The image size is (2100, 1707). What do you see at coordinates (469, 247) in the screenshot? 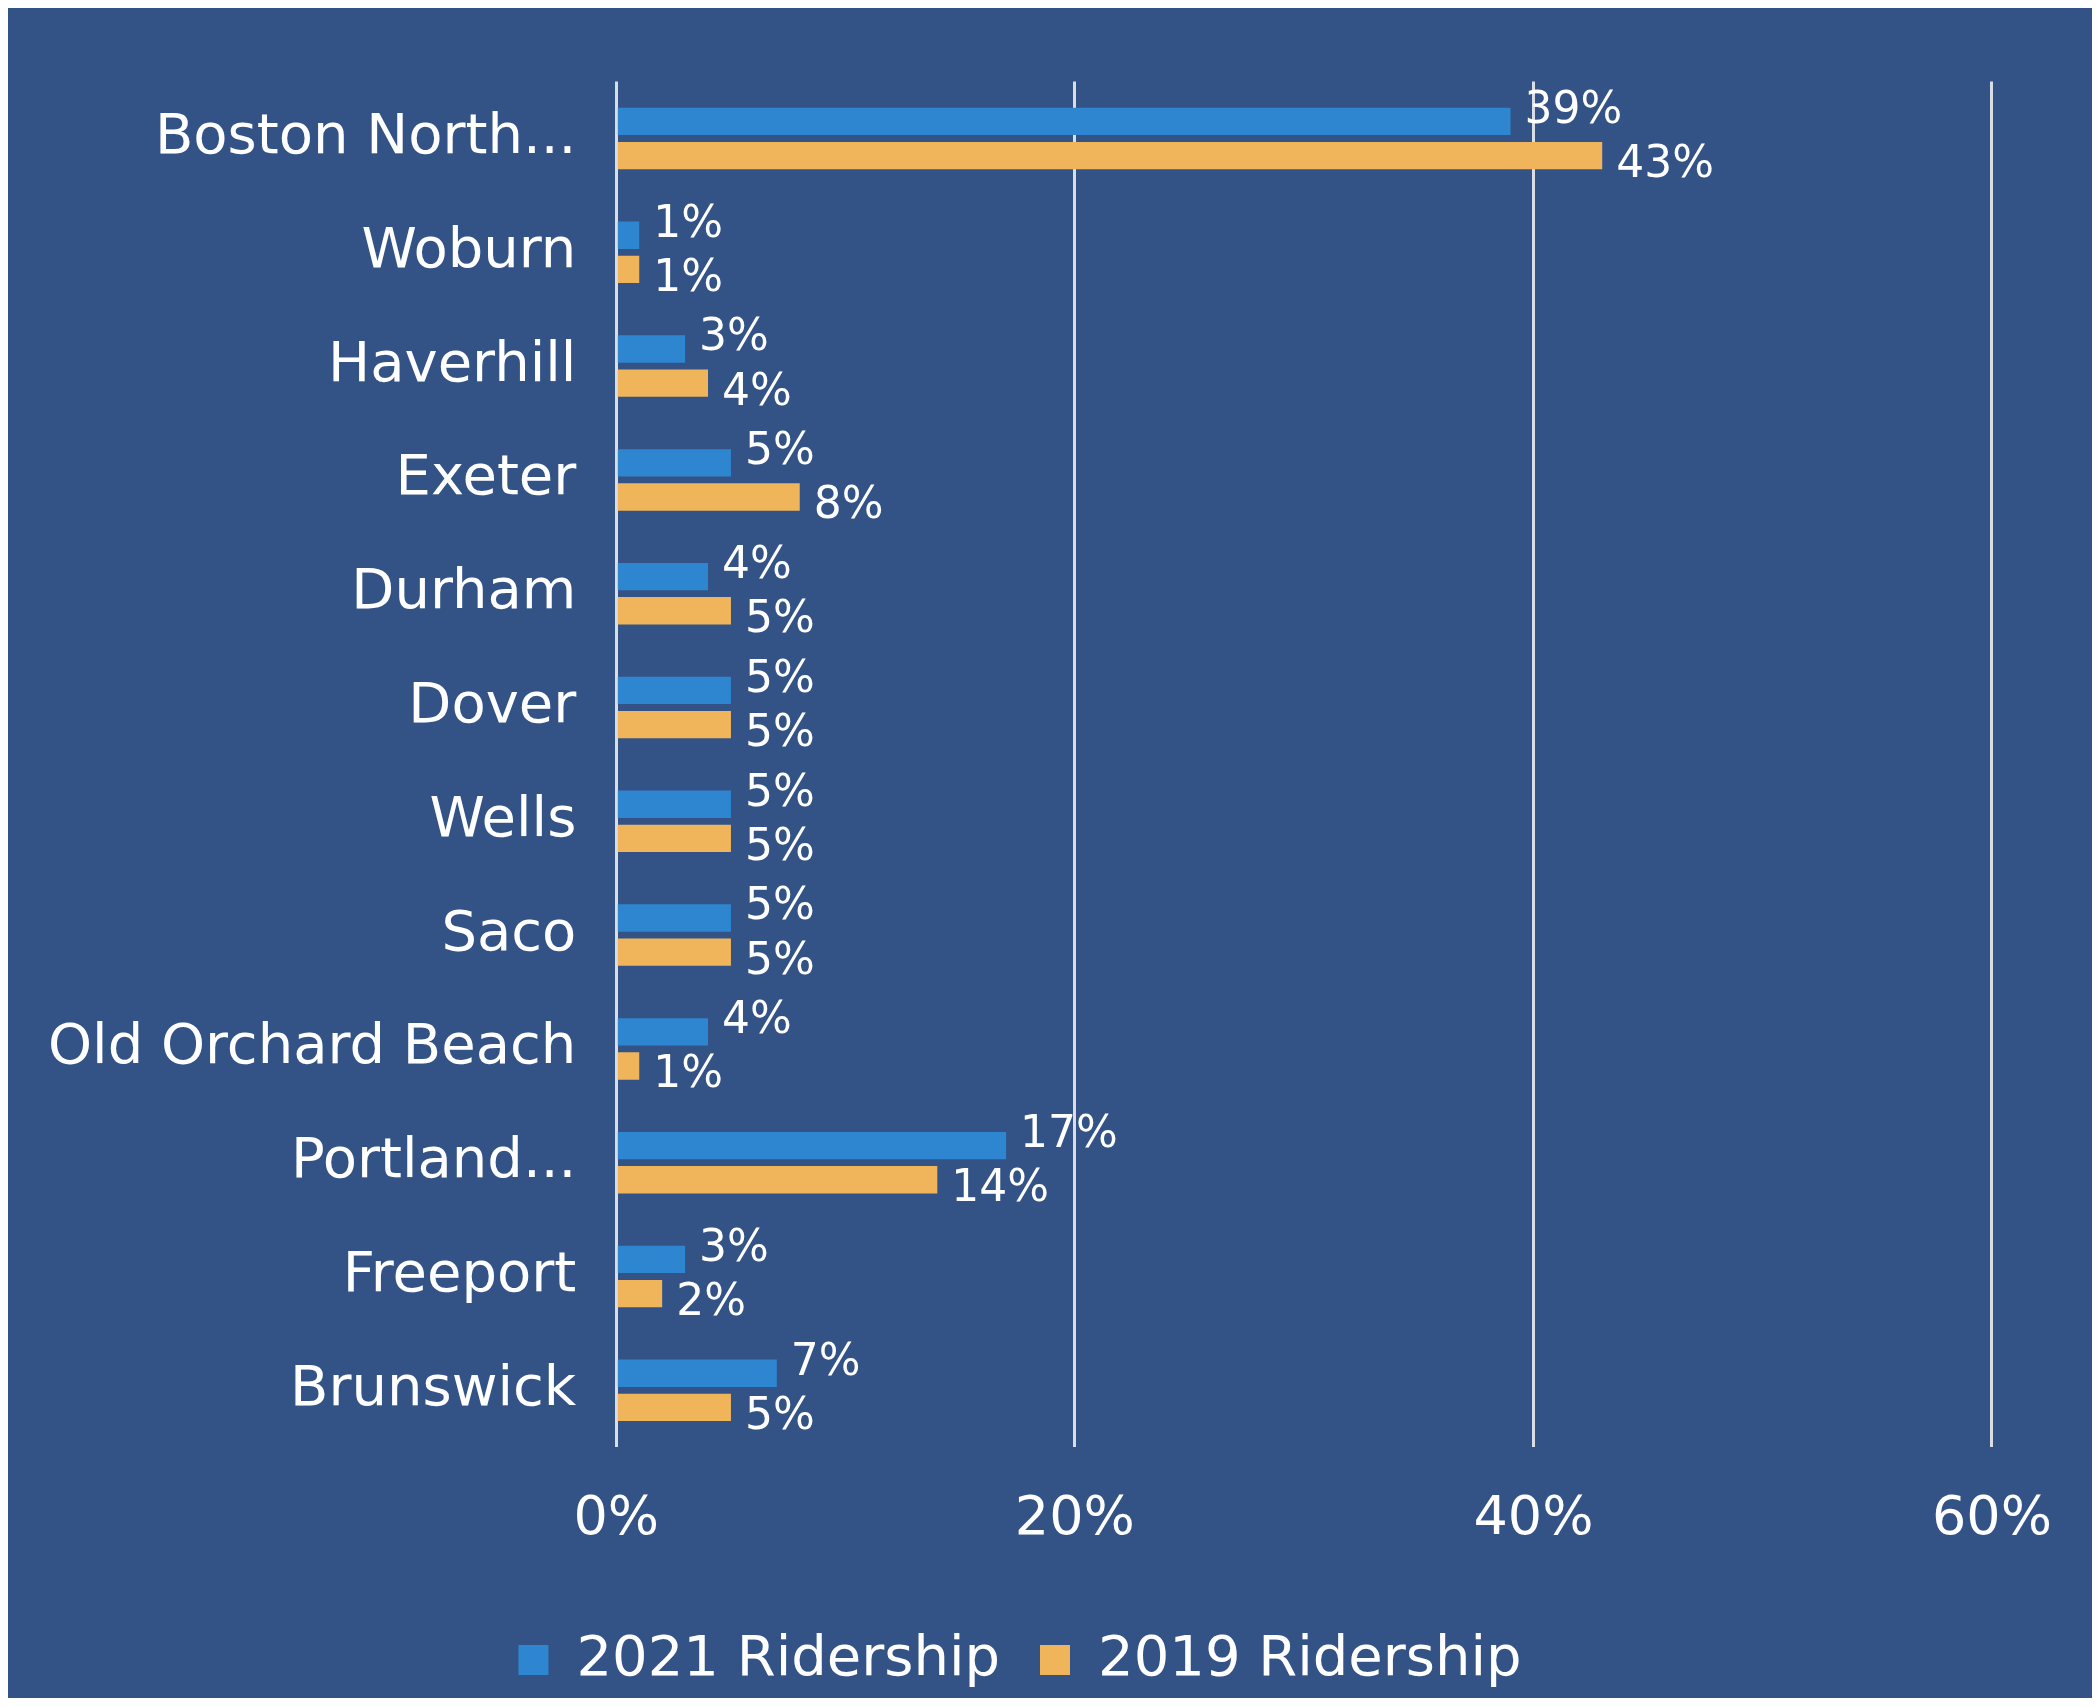
I see `y-tick-label: Woburn` at bounding box center [469, 247].